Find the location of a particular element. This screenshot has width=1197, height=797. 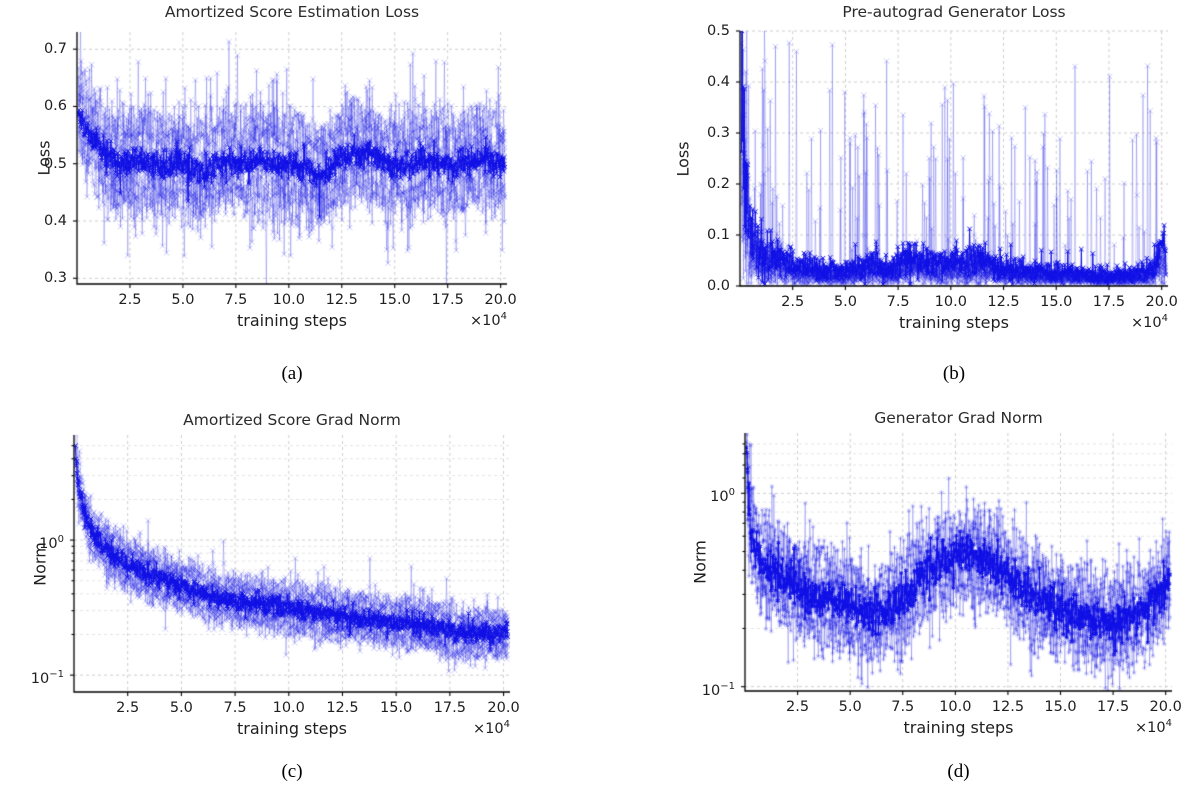

x-axis-label-a: training steps is located at coordinates (291, 320).